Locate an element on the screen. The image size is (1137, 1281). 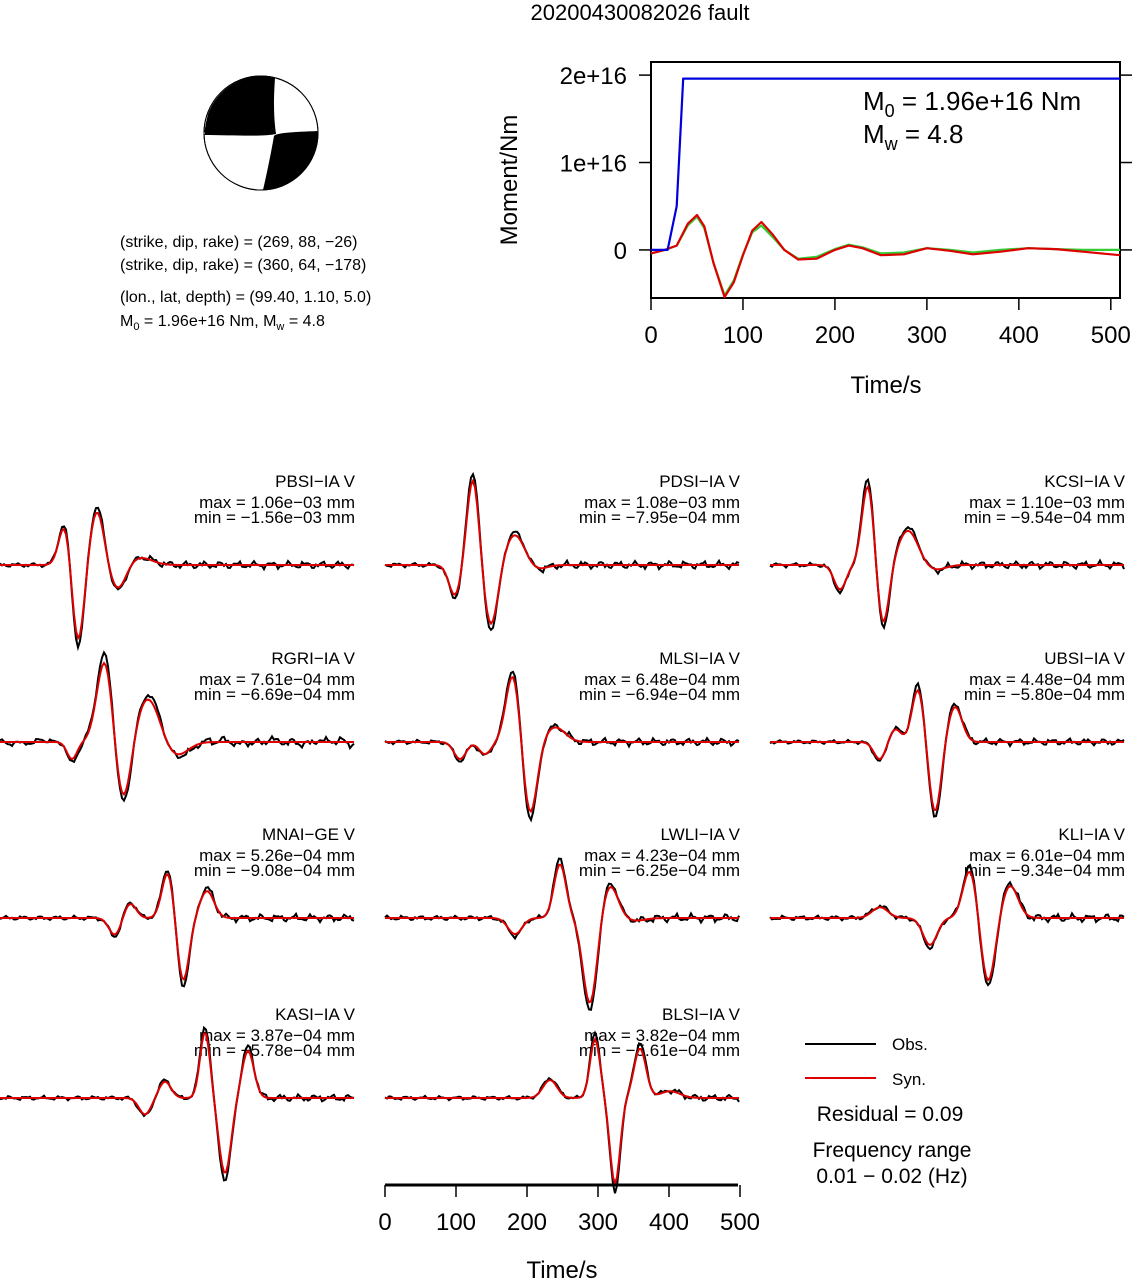
m0-annotation: M0 = 1.96e+16 Nm is located at coordinates (972, 103).